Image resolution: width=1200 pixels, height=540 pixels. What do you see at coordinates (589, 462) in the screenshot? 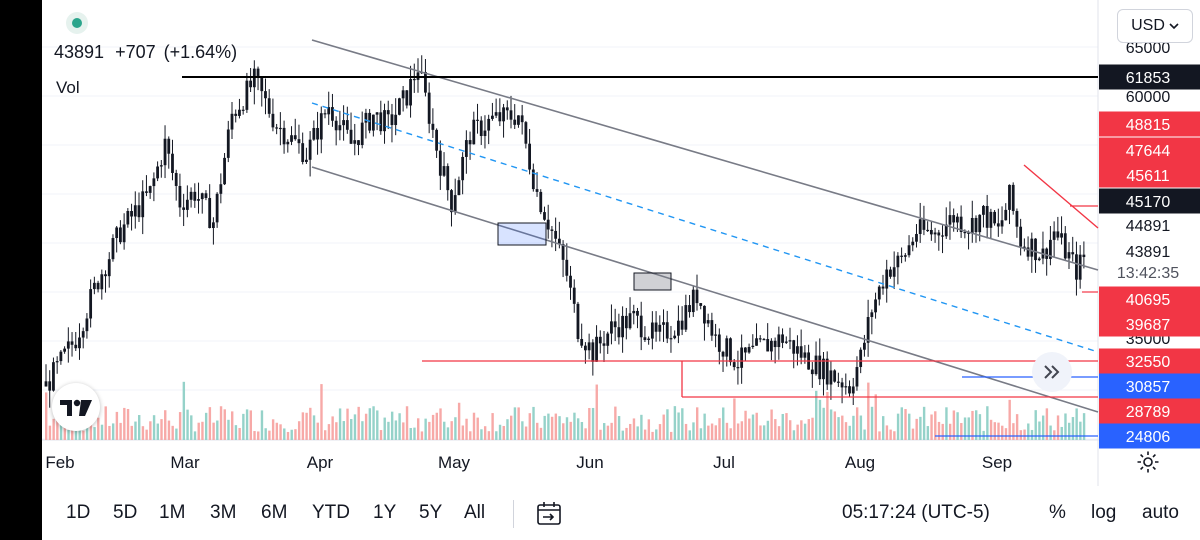
I see `time-axis-label: Jun` at bounding box center [589, 462].